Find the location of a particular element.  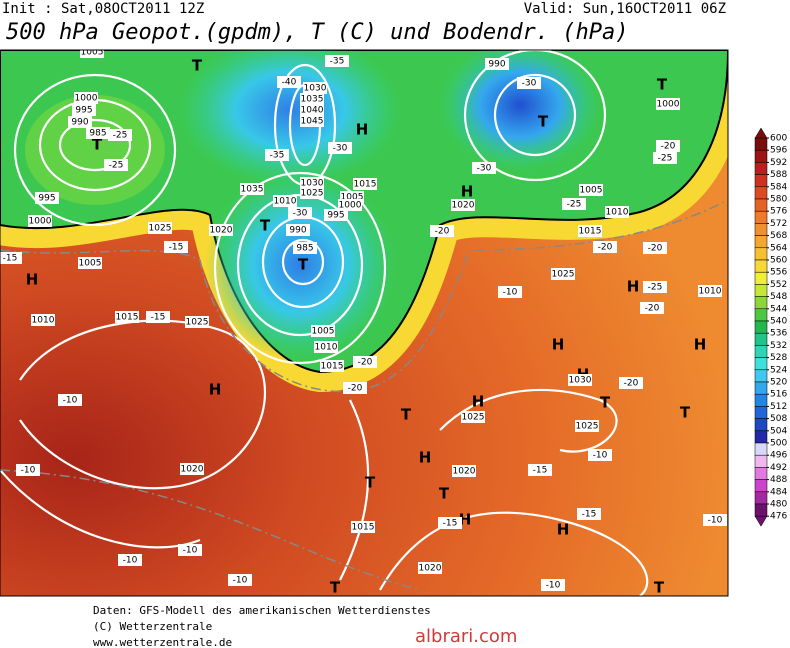

colorbar-label: 536 is located at coordinates (778, 334).